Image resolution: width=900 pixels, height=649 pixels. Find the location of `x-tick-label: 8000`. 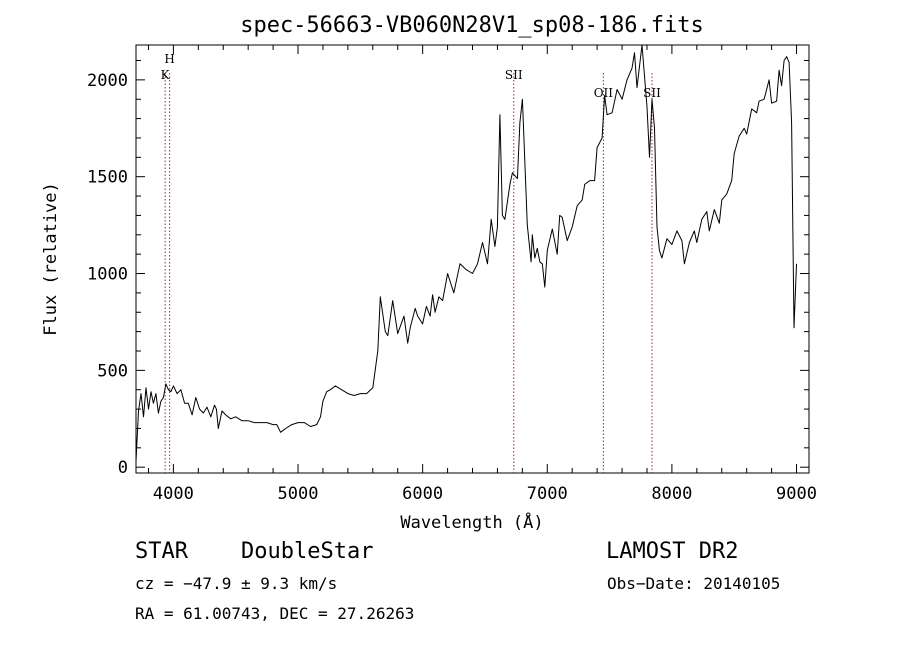

x-tick-label: 8000 is located at coordinates (671, 494).